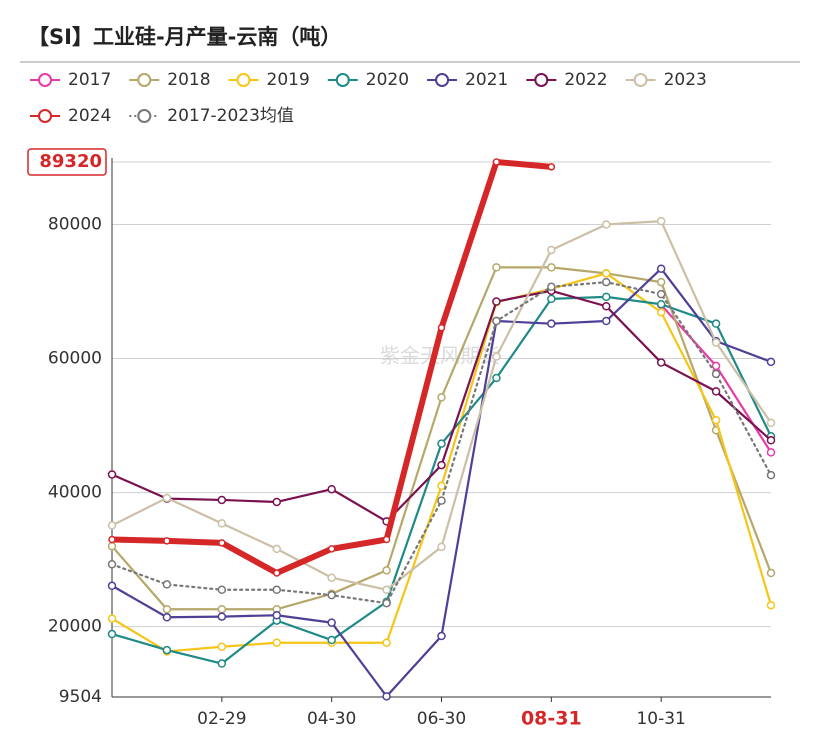 The height and width of the screenshot is (736, 819). I want to click on y-tick-label: 60000, so click(75, 359).